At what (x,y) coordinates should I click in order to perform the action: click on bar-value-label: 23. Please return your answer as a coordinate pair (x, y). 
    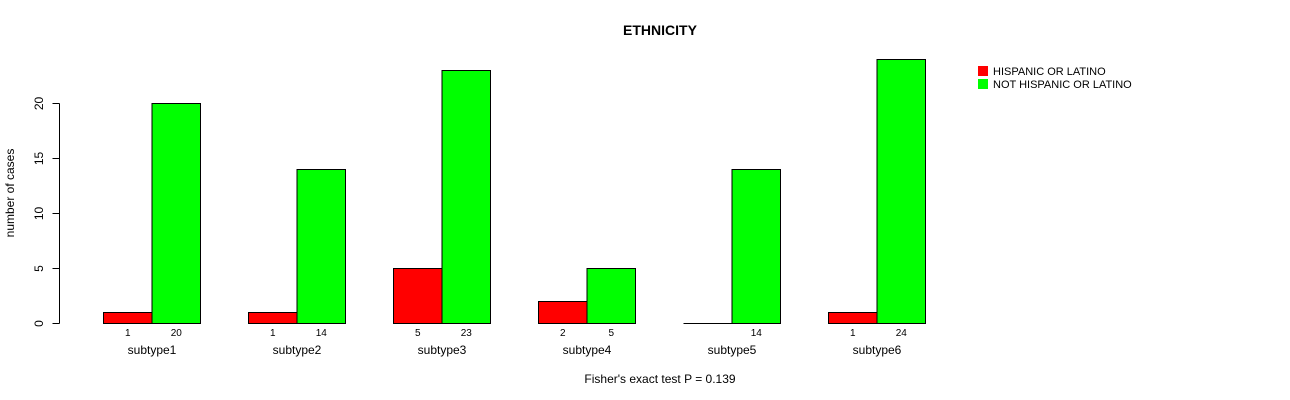
    Looking at the image, I should click on (467, 333).